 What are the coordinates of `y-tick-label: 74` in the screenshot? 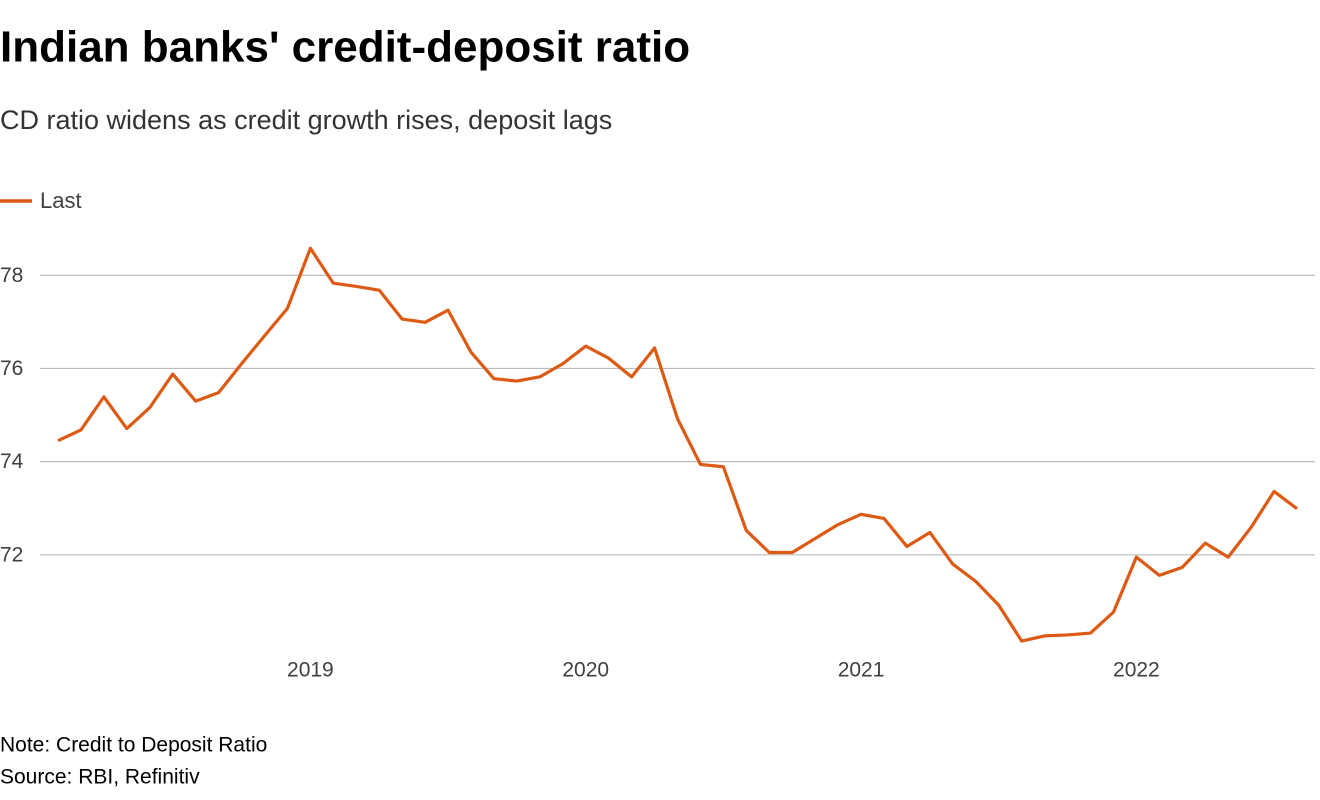 It's located at (12, 461).